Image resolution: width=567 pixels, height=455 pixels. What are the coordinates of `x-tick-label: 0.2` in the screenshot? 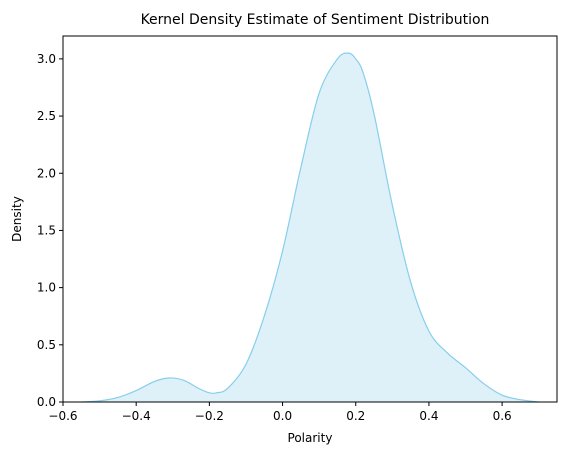 It's located at (355, 416).